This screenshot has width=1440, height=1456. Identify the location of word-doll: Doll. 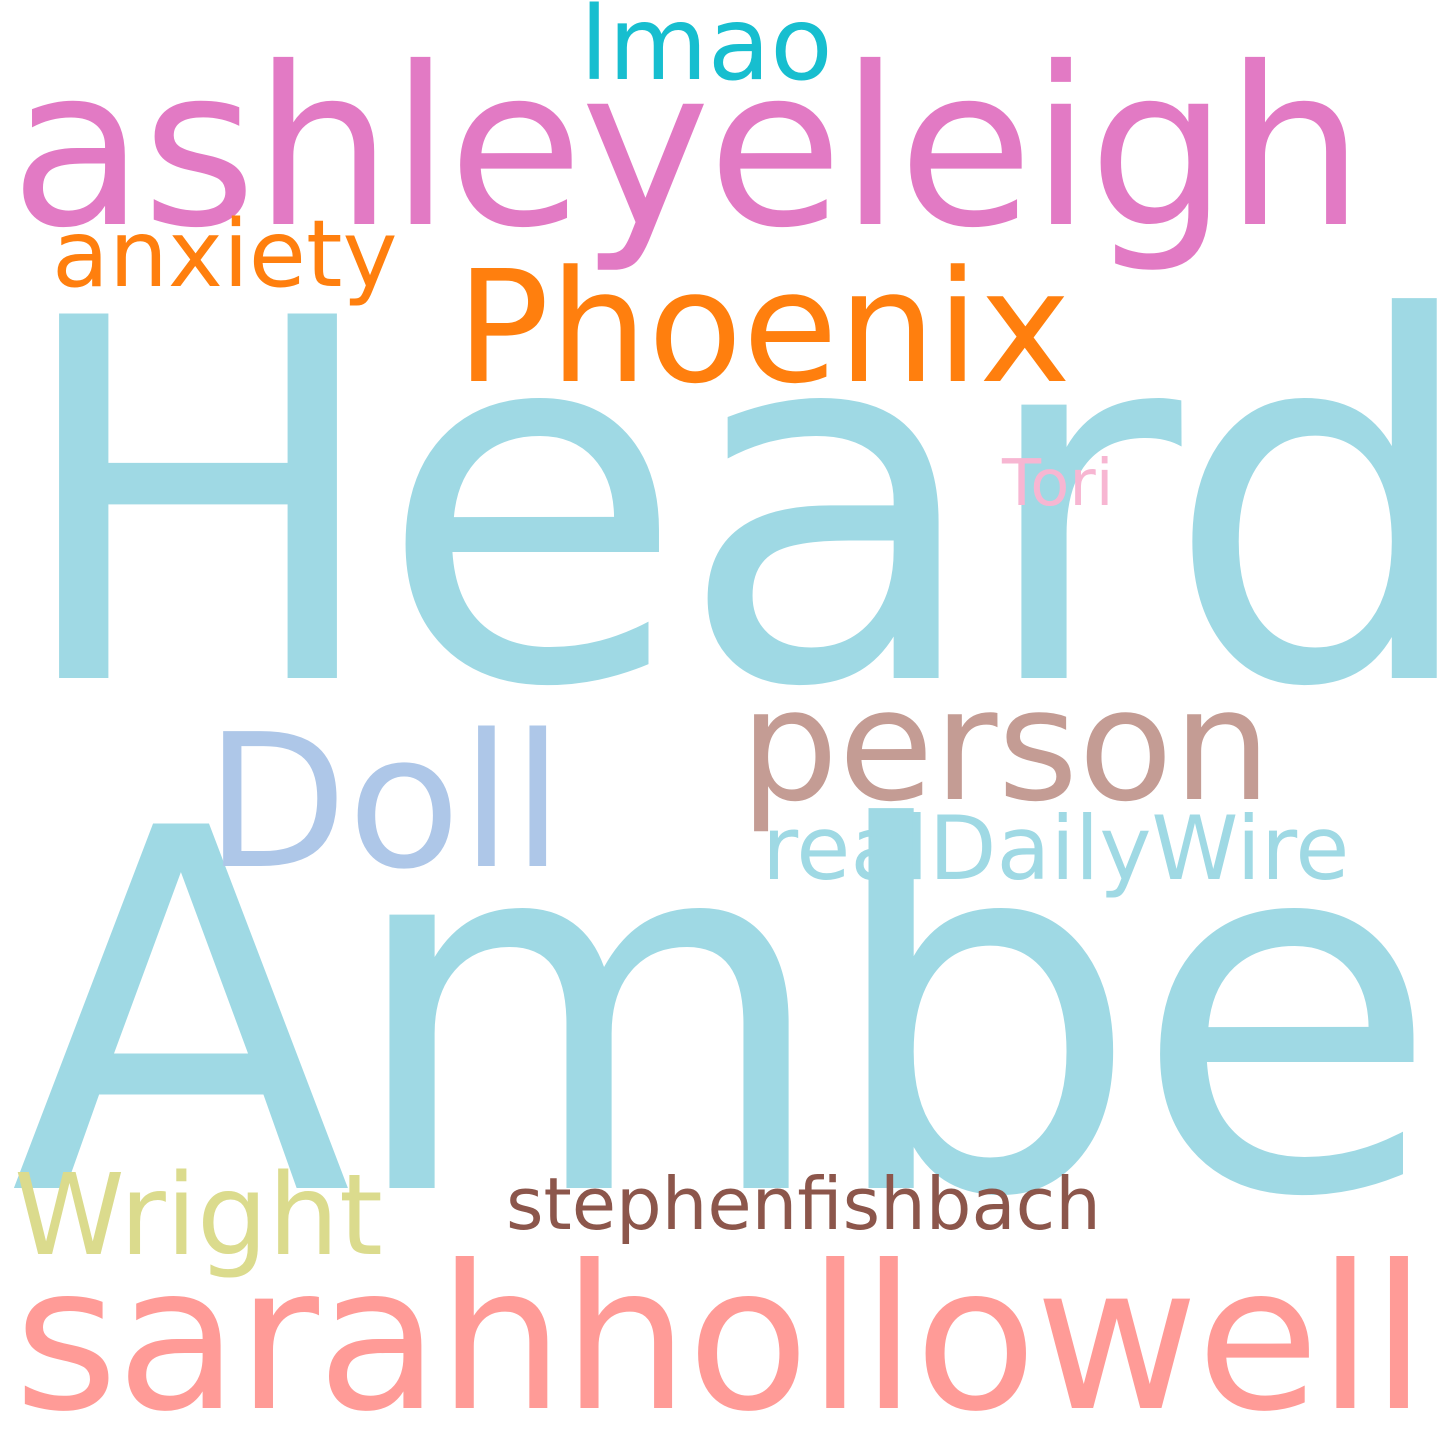
(384, 802).